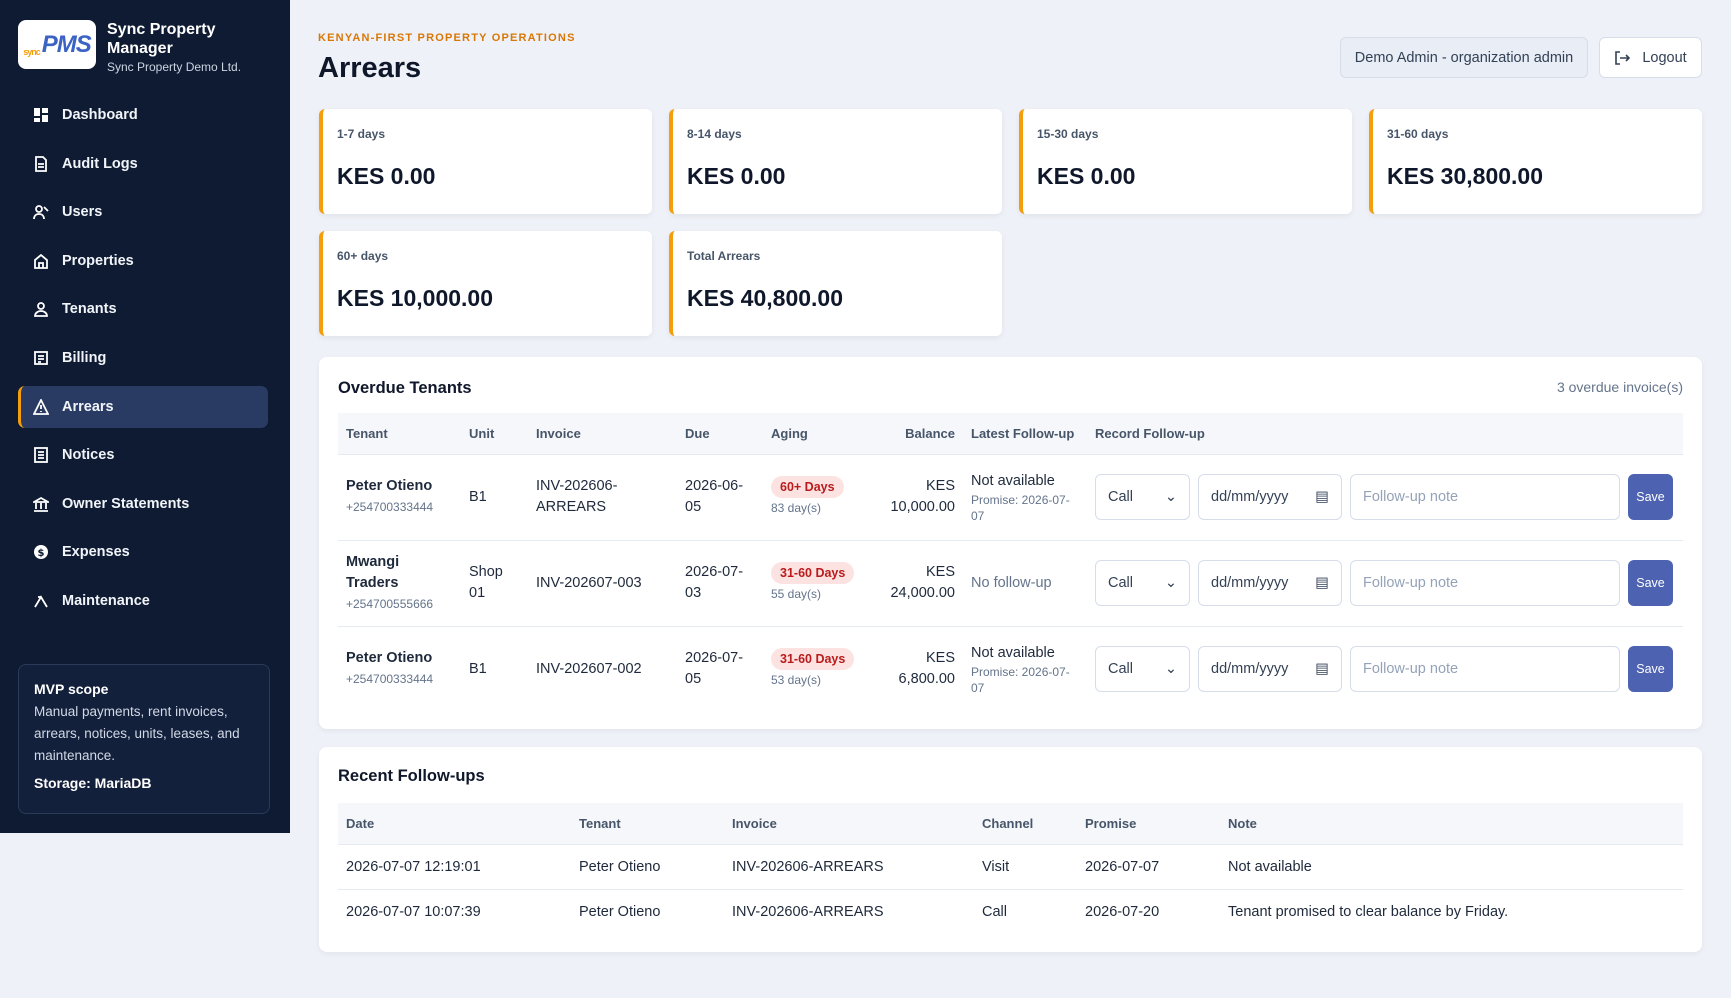  I want to click on sidebar-item-notices: Notices, so click(143, 455).